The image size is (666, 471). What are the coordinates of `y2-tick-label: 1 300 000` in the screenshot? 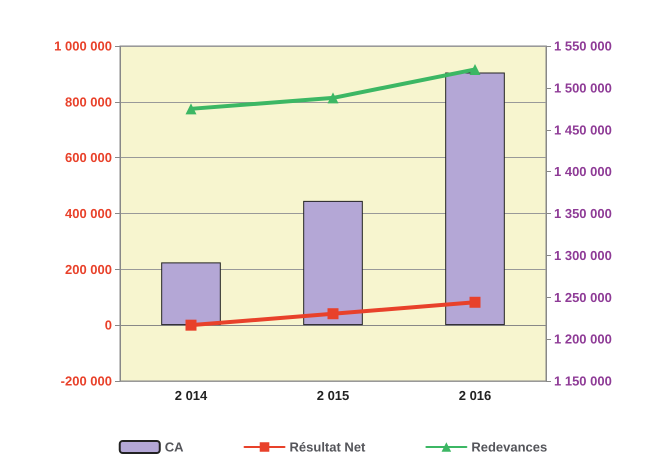 It's located at (583, 255).